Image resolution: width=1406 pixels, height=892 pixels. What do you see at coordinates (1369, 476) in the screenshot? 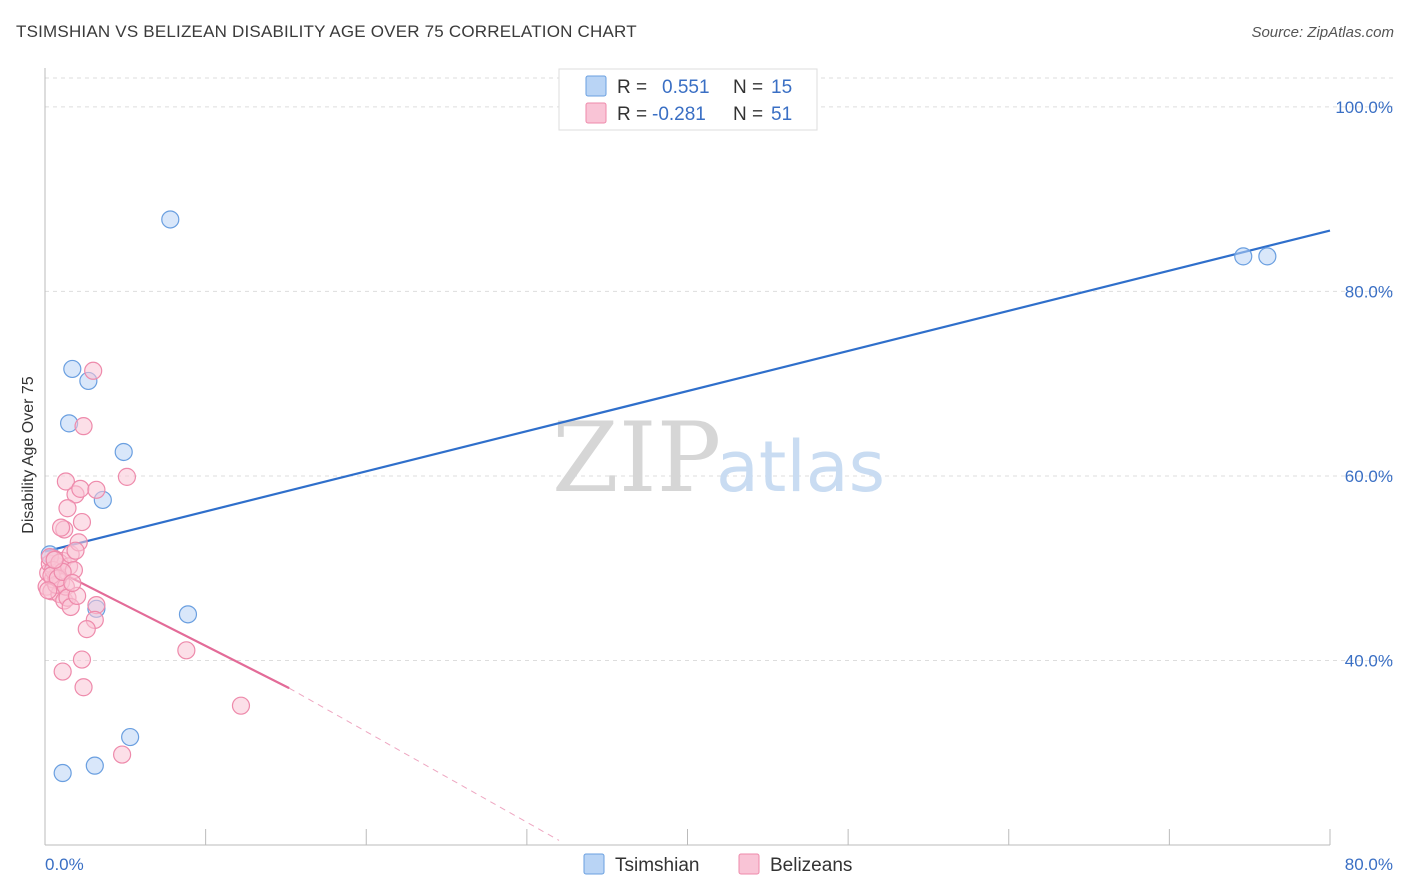
I see `y-tick-label: 60.0%` at bounding box center [1369, 476].